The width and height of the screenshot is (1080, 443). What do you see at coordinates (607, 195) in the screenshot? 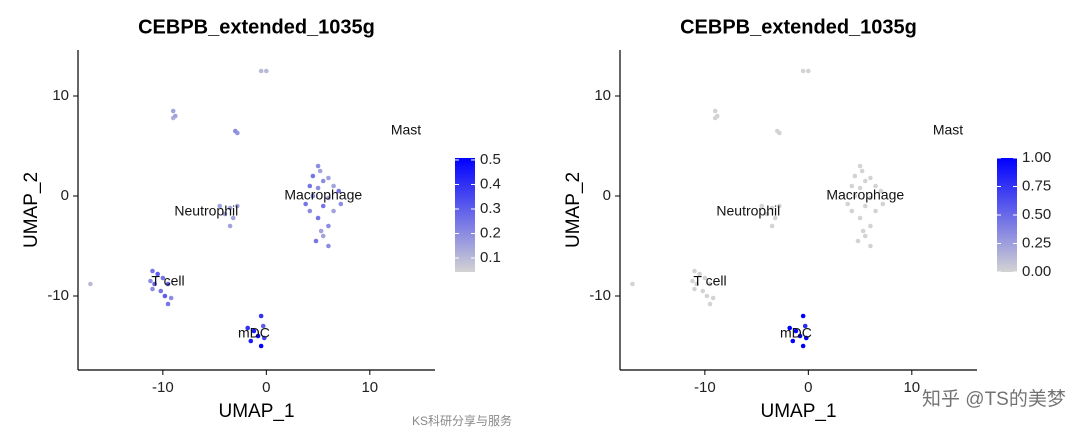
I see `y-tick-label: 0` at bounding box center [607, 195].